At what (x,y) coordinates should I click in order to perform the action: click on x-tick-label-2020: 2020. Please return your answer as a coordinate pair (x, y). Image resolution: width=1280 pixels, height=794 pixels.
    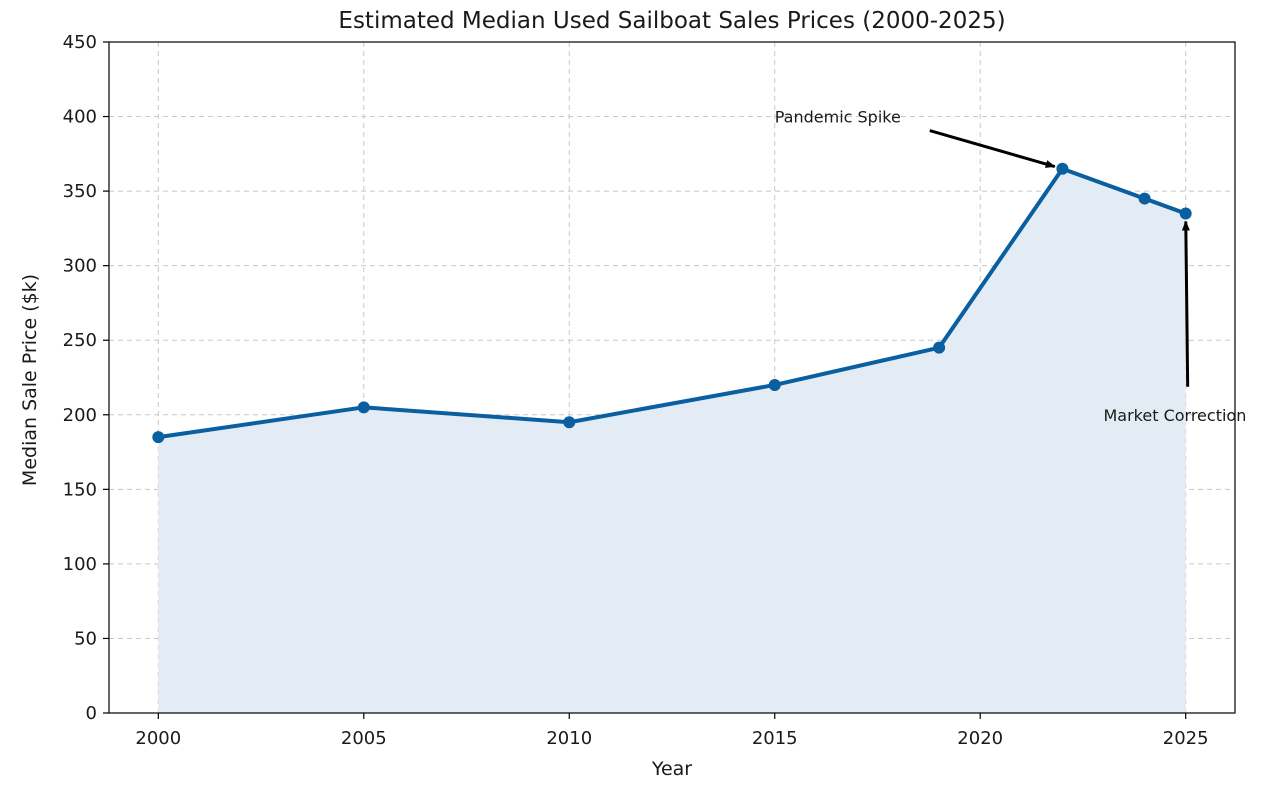
    Looking at the image, I should click on (980, 738).